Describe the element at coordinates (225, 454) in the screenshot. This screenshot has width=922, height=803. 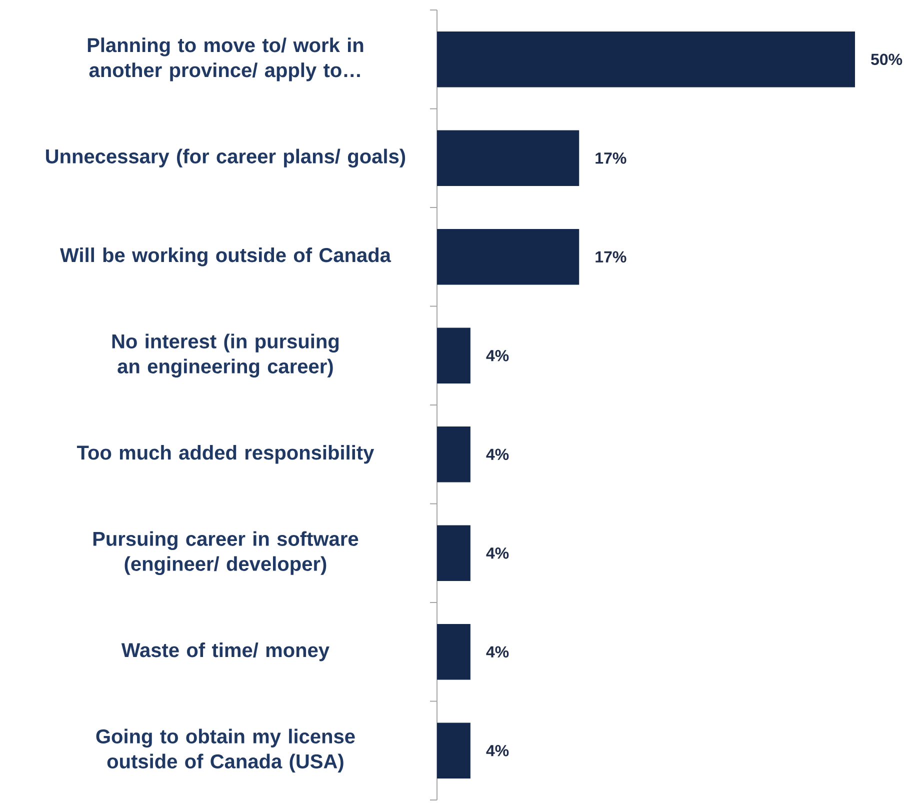
I see `y-tick-label: Too much added responsibility` at that location.